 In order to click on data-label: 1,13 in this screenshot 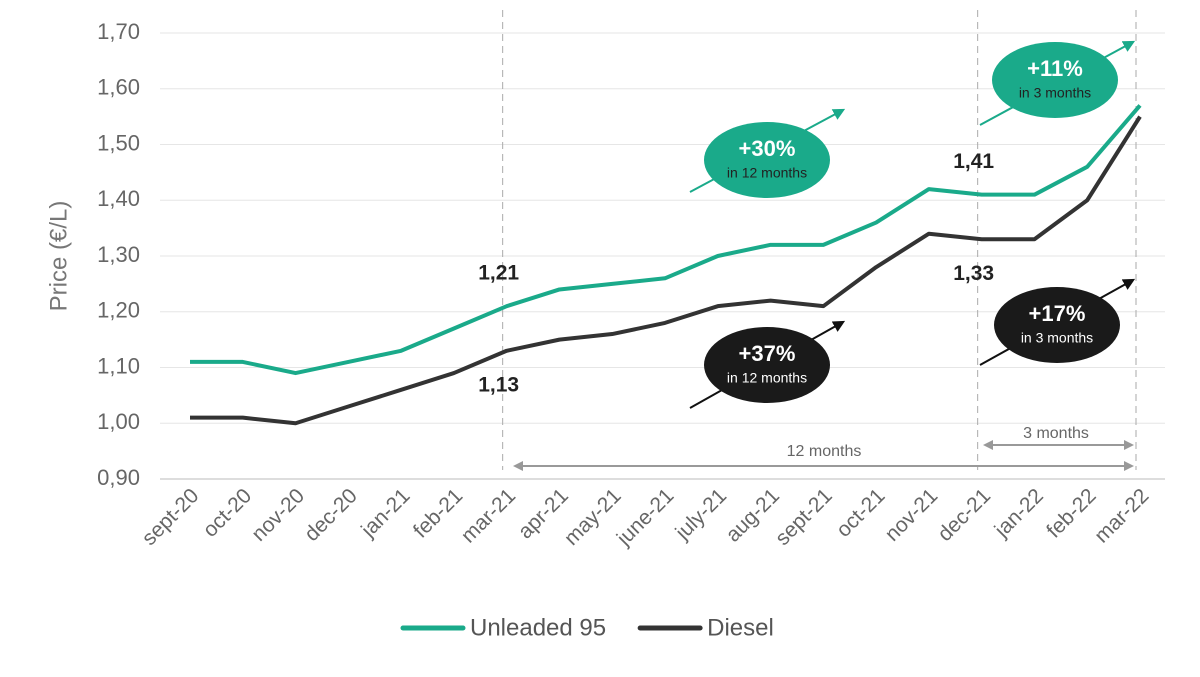, I will do `click(498, 384)`.